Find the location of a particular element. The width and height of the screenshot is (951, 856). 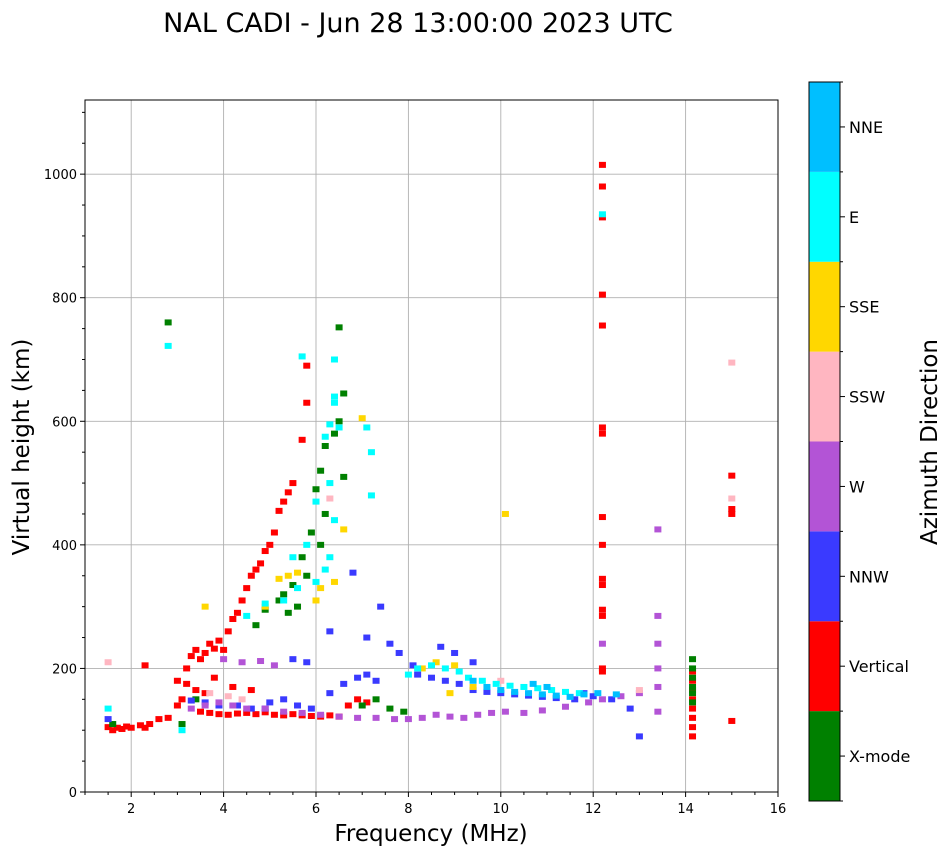

x-tick-label: 4 is located at coordinates (223, 809).